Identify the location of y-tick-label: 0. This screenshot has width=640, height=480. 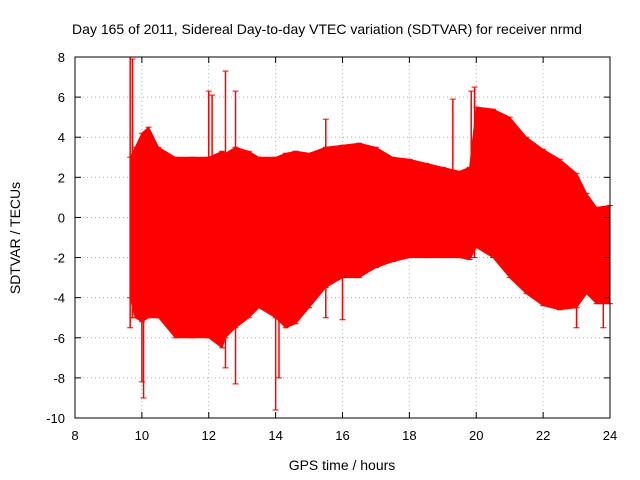
(61, 217).